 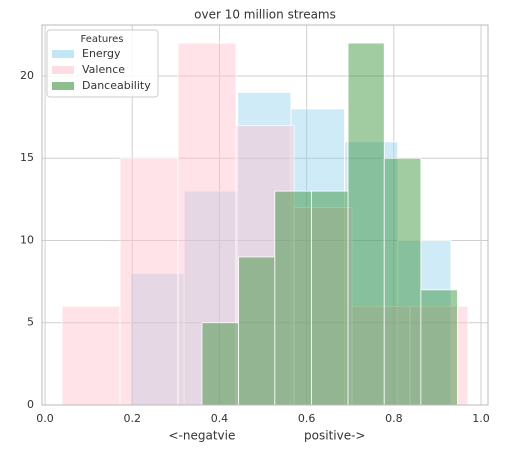 What do you see at coordinates (102, 39) in the screenshot?
I see `legend-title: Features` at bounding box center [102, 39].